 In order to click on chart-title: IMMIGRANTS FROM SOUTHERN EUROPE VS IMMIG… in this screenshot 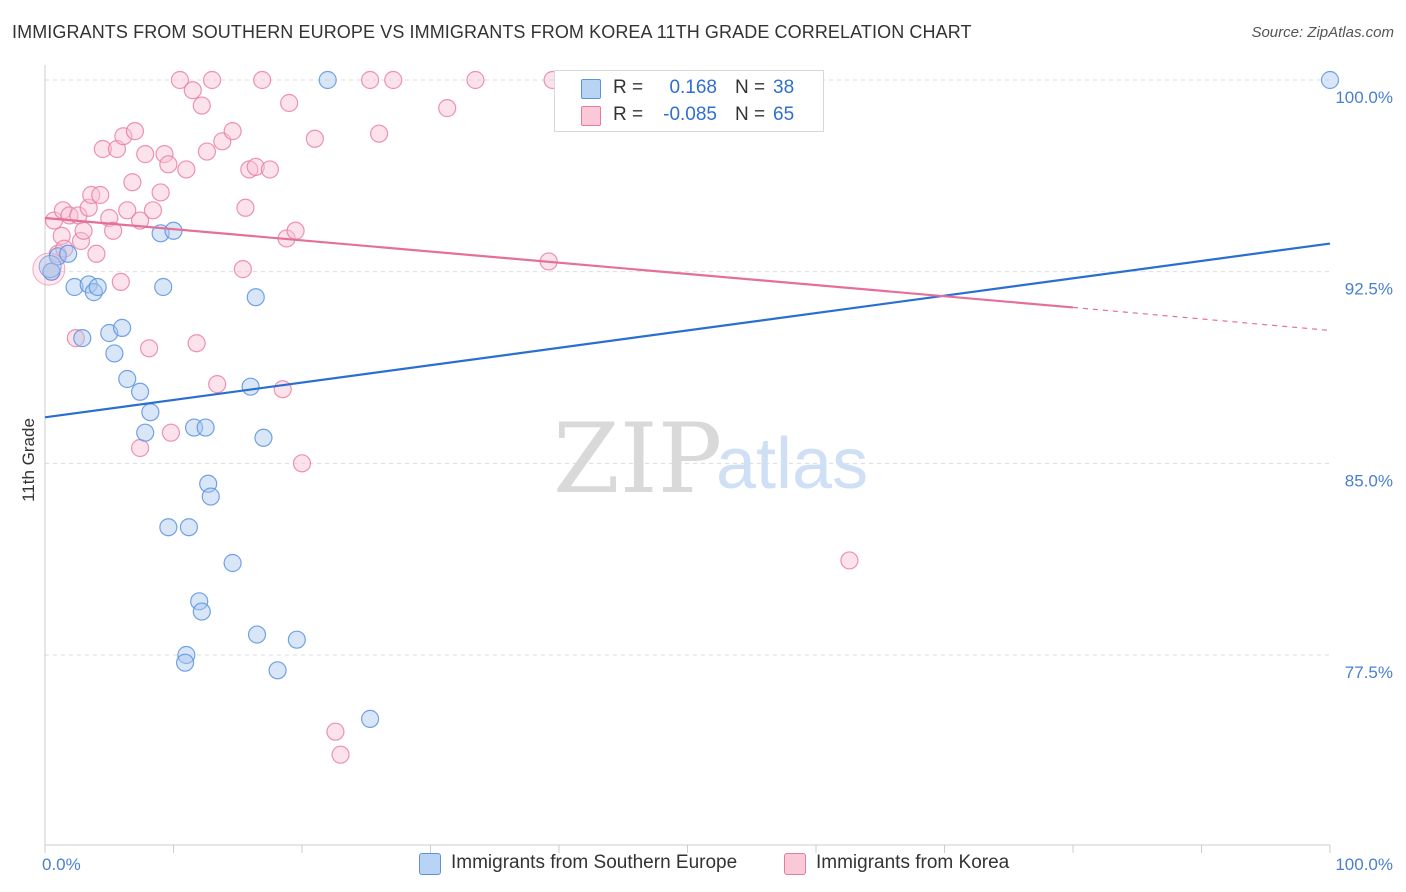, I will do `click(492, 32)`.